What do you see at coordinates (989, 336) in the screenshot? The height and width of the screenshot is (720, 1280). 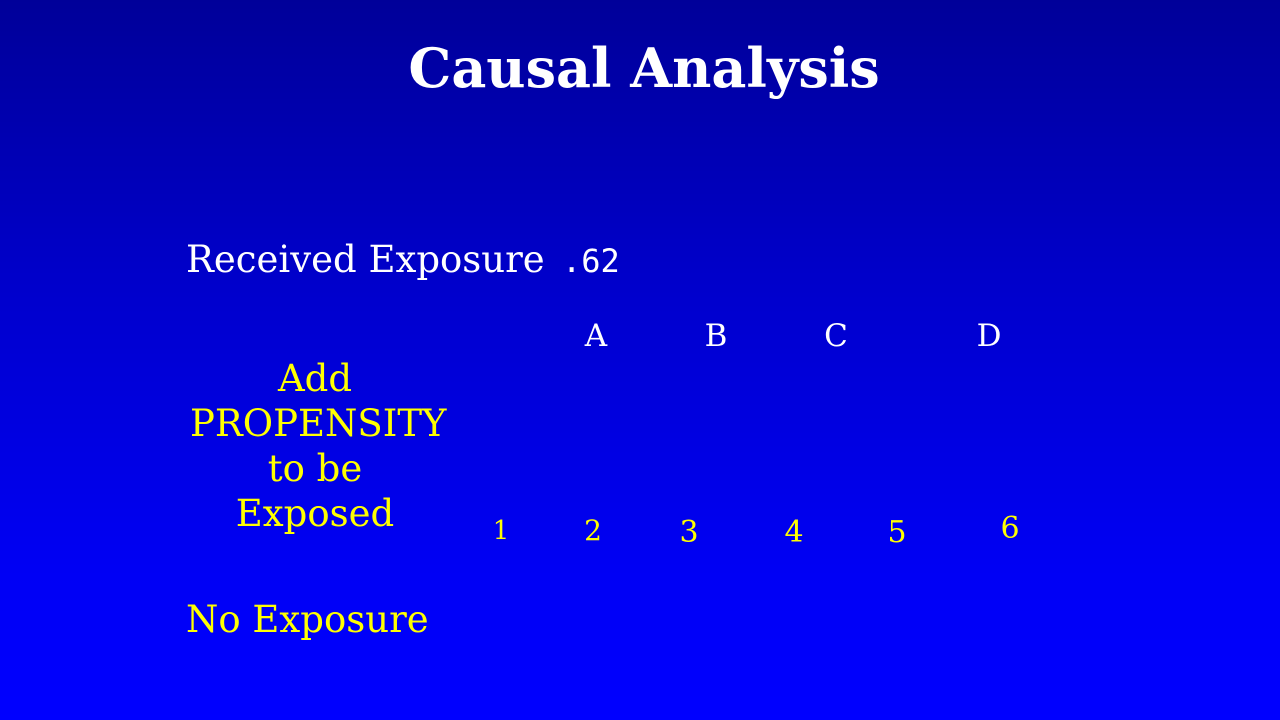 I see `column-label-d: D` at bounding box center [989, 336].